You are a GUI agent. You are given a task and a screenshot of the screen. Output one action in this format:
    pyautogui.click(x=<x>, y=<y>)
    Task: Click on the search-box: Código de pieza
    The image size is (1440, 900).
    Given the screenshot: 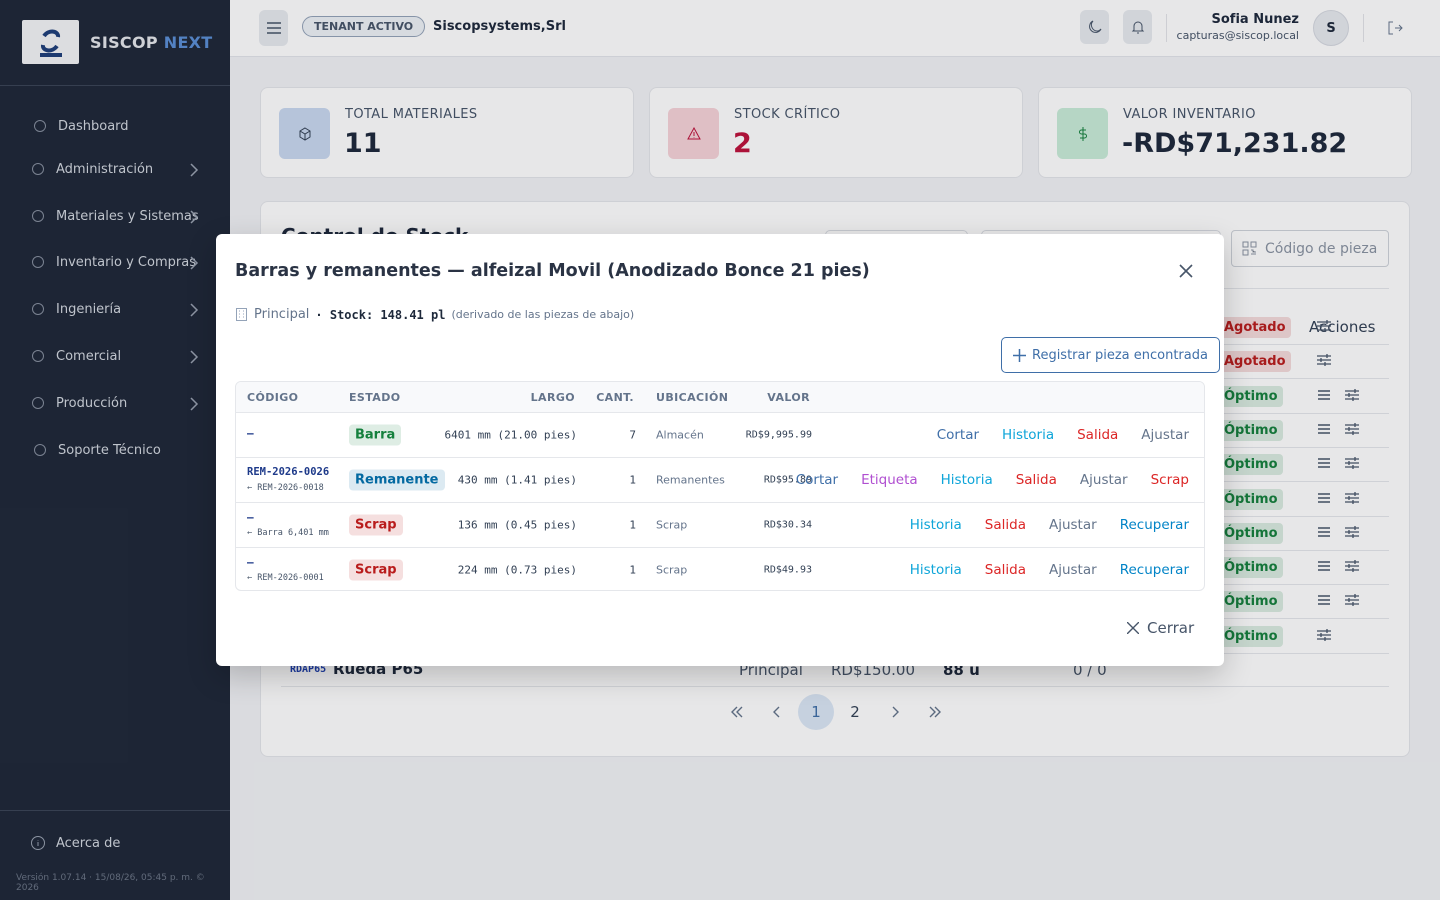 What is the action you would take?
    pyautogui.click(x=1310, y=248)
    